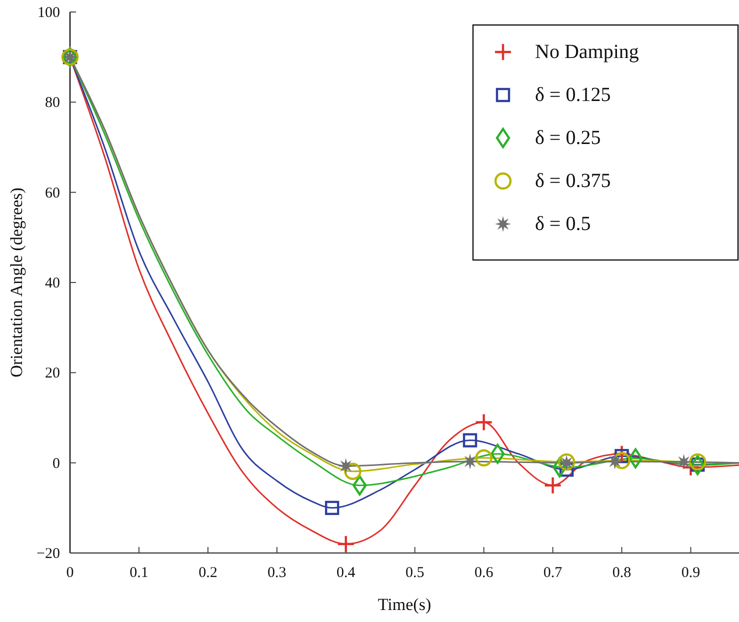 The height and width of the screenshot is (622, 739). Describe the element at coordinates (139, 573) in the screenshot. I see `x-tick-label: 0.1` at that location.